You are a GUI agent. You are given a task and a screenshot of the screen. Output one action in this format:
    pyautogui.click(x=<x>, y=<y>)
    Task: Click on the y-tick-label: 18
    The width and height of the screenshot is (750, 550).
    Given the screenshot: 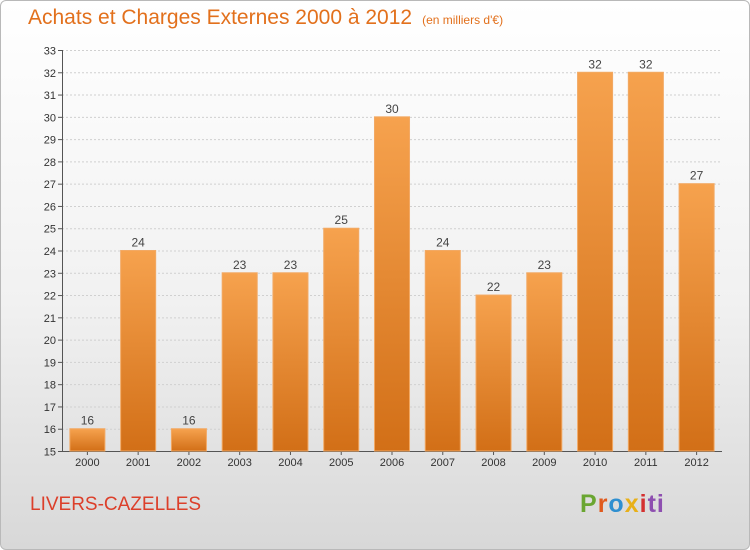 What is the action you would take?
    pyautogui.click(x=50, y=386)
    